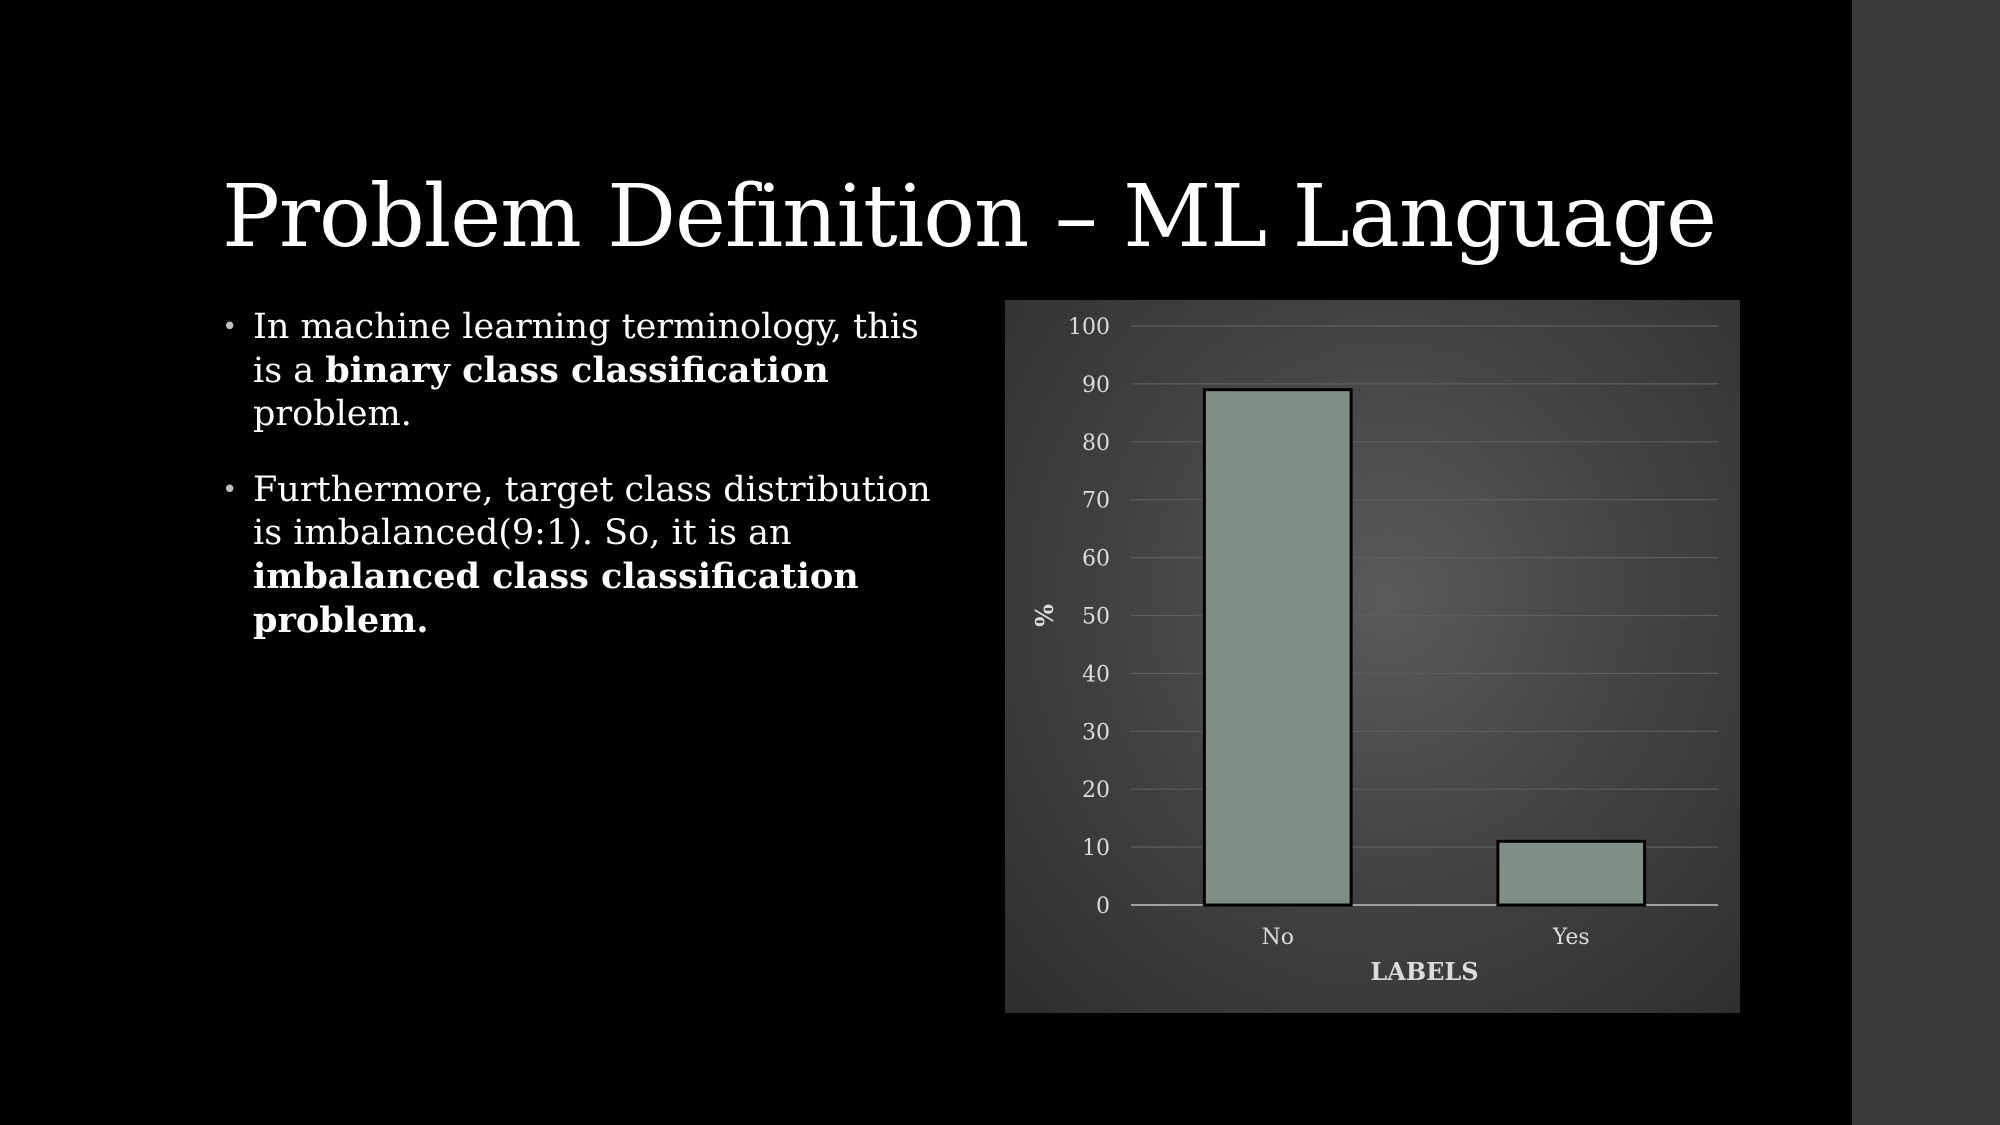 This screenshot has height=1125, width=2000. I want to click on y-tick-label: 10, so click(1096, 848).